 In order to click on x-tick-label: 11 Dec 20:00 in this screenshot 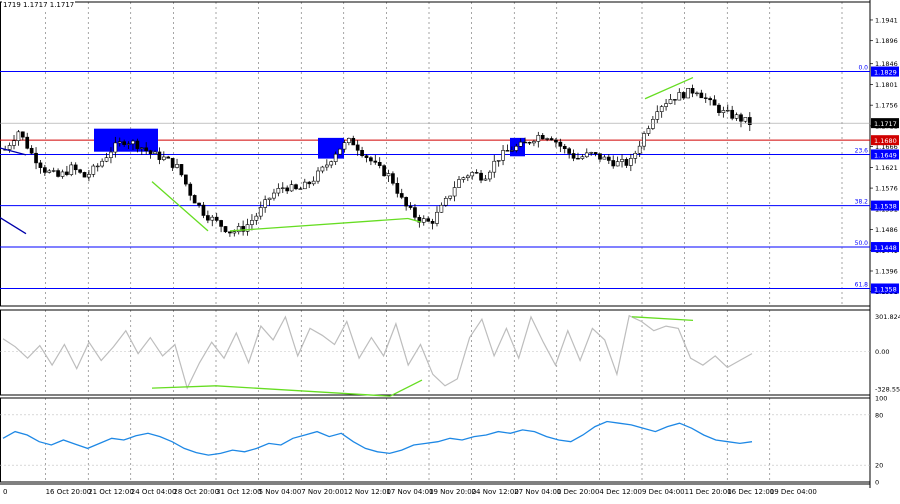, I will do `click(708, 492)`.